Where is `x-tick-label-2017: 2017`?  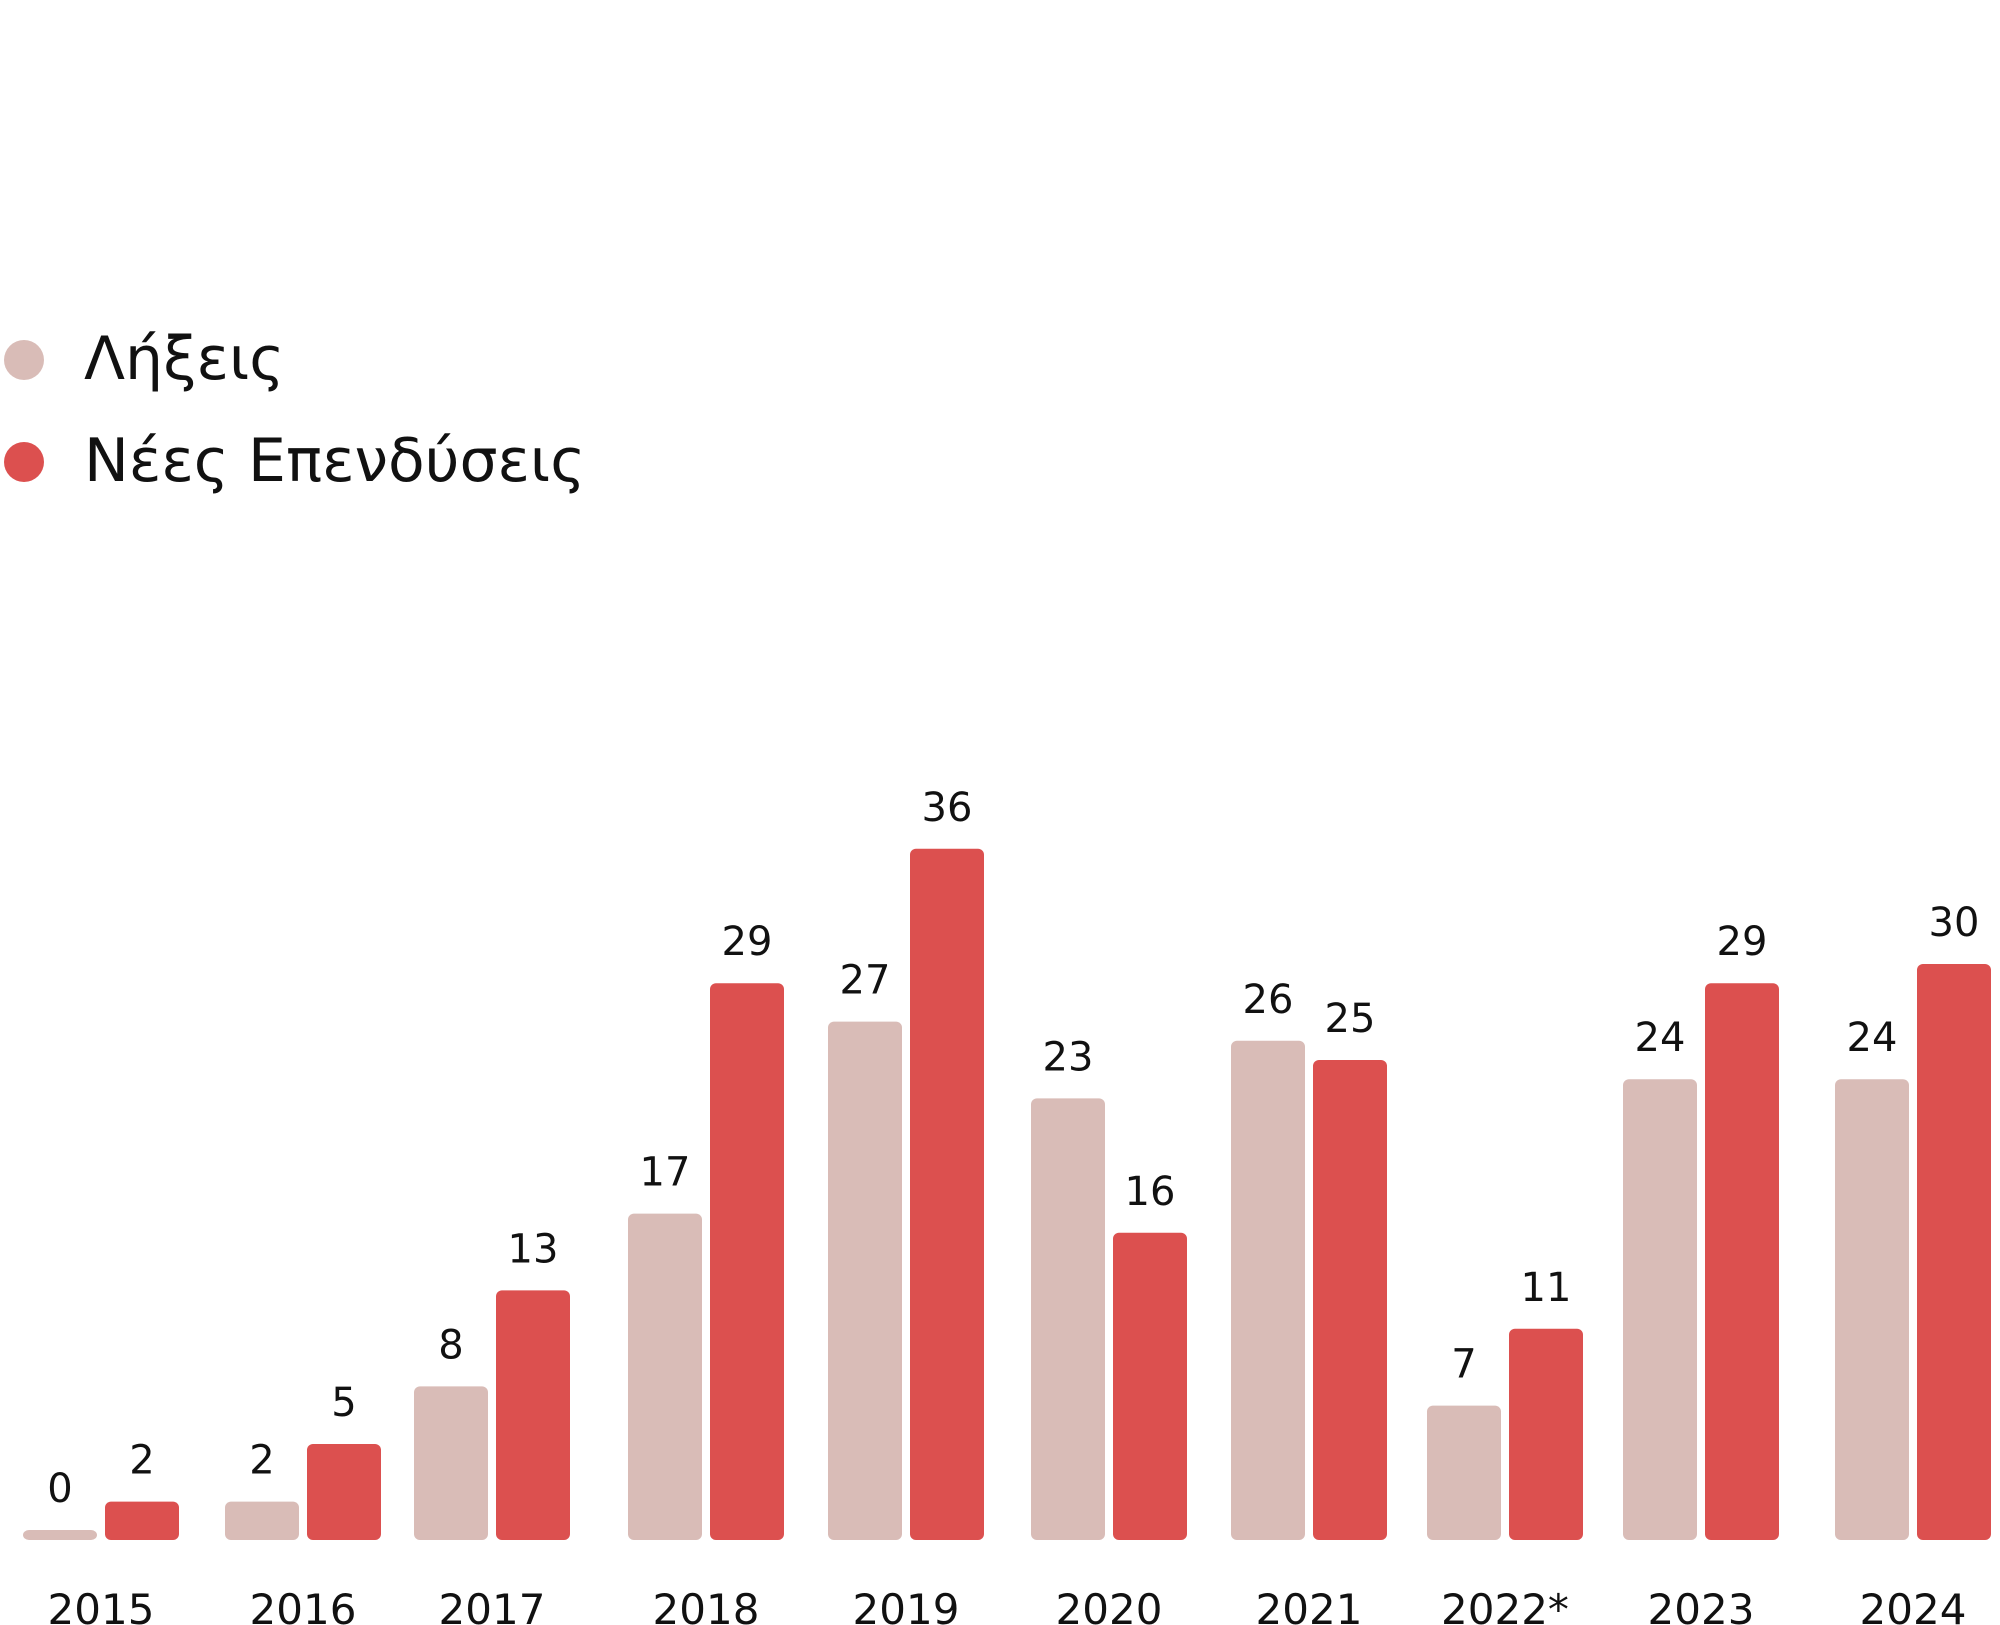 x-tick-label-2017: 2017 is located at coordinates (492, 1605).